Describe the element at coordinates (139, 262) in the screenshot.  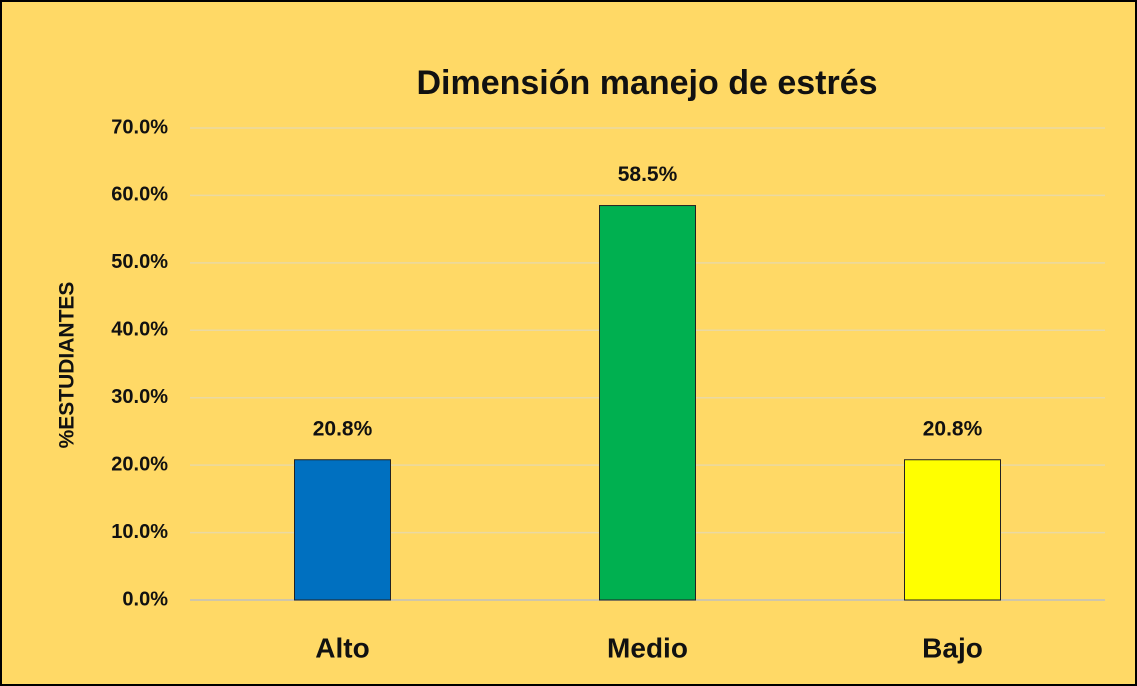
I see `y-tick-label: 50.0%` at that location.